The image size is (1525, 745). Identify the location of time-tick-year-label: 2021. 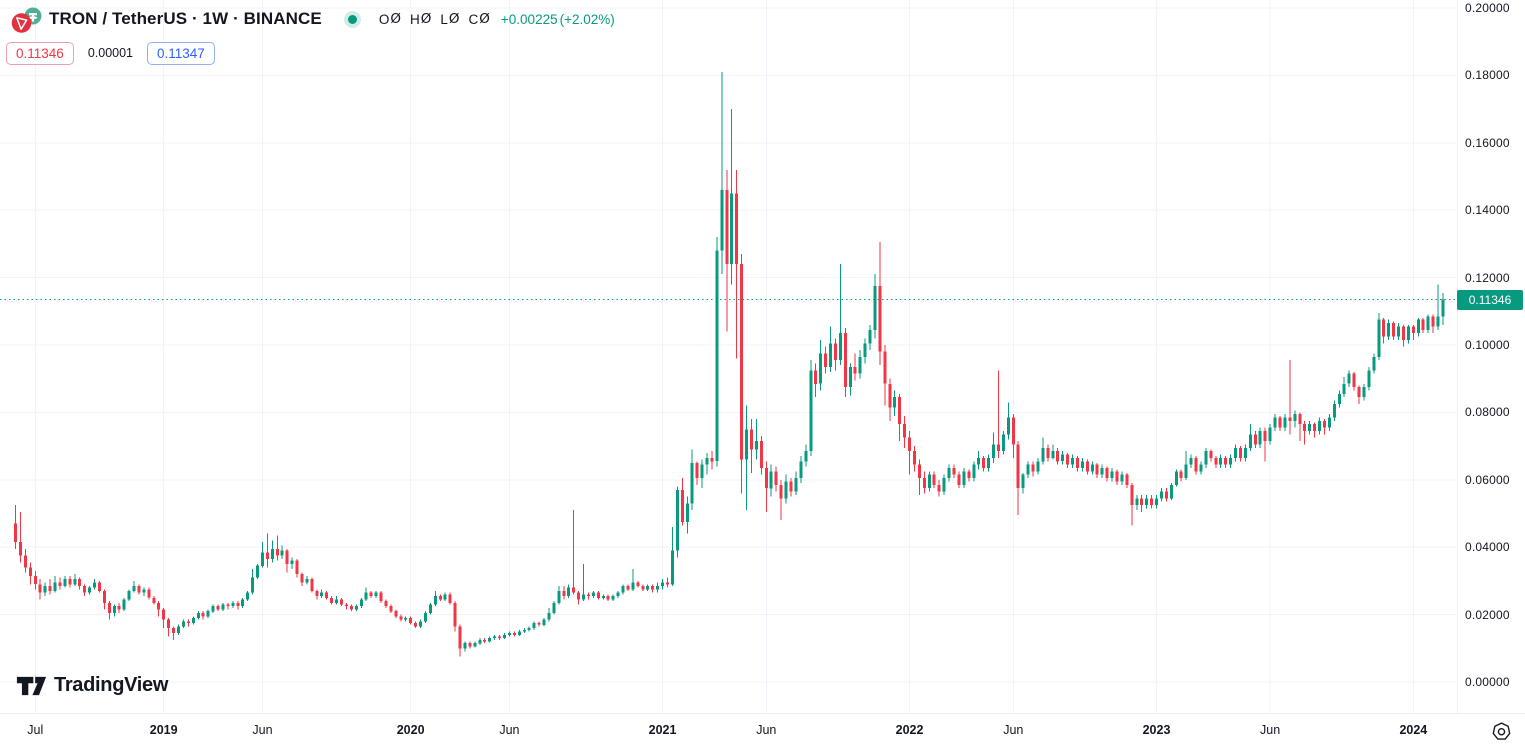
(662, 730).